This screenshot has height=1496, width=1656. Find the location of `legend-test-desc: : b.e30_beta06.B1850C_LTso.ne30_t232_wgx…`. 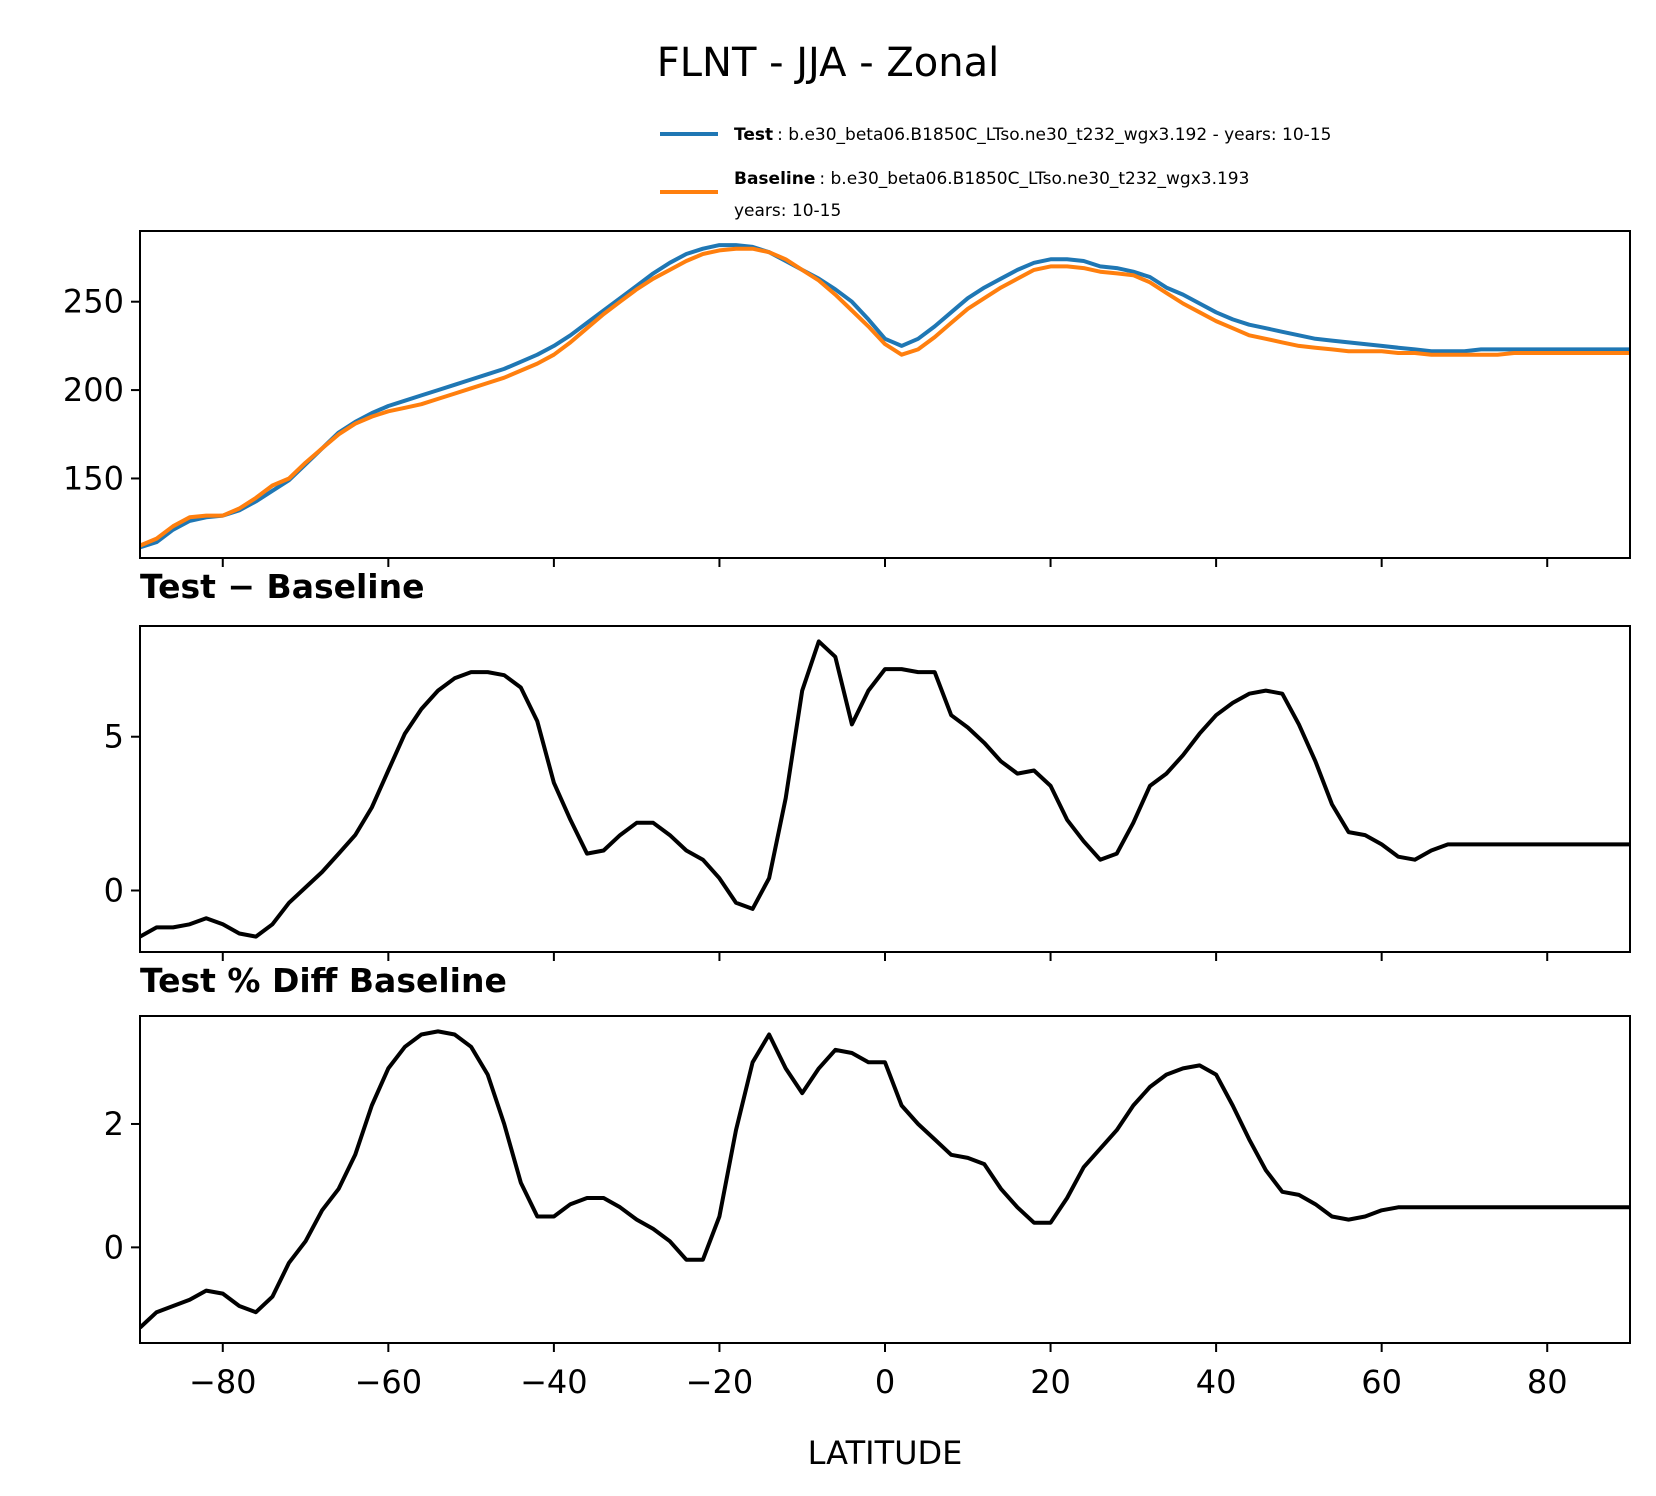

legend-test-desc: : b.e30_beta06.B1850C_LTso.ne30_t232_wgx… is located at coordinates (1054, 135).